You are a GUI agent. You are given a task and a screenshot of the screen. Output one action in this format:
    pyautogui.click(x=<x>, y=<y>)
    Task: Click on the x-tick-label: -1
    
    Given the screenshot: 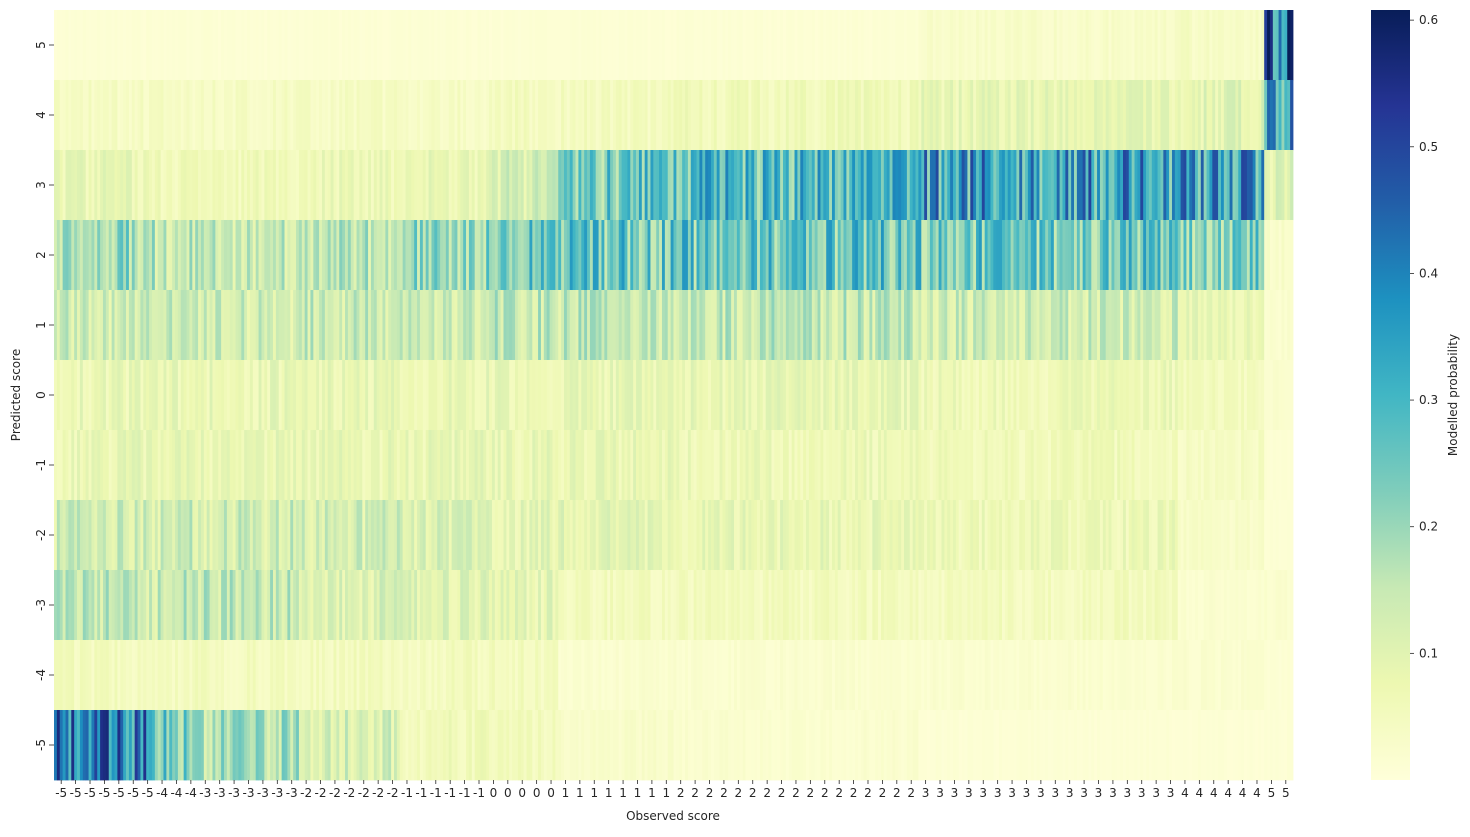 What is the action you would take?
    pyautogui.click(x=450, y=793)
    